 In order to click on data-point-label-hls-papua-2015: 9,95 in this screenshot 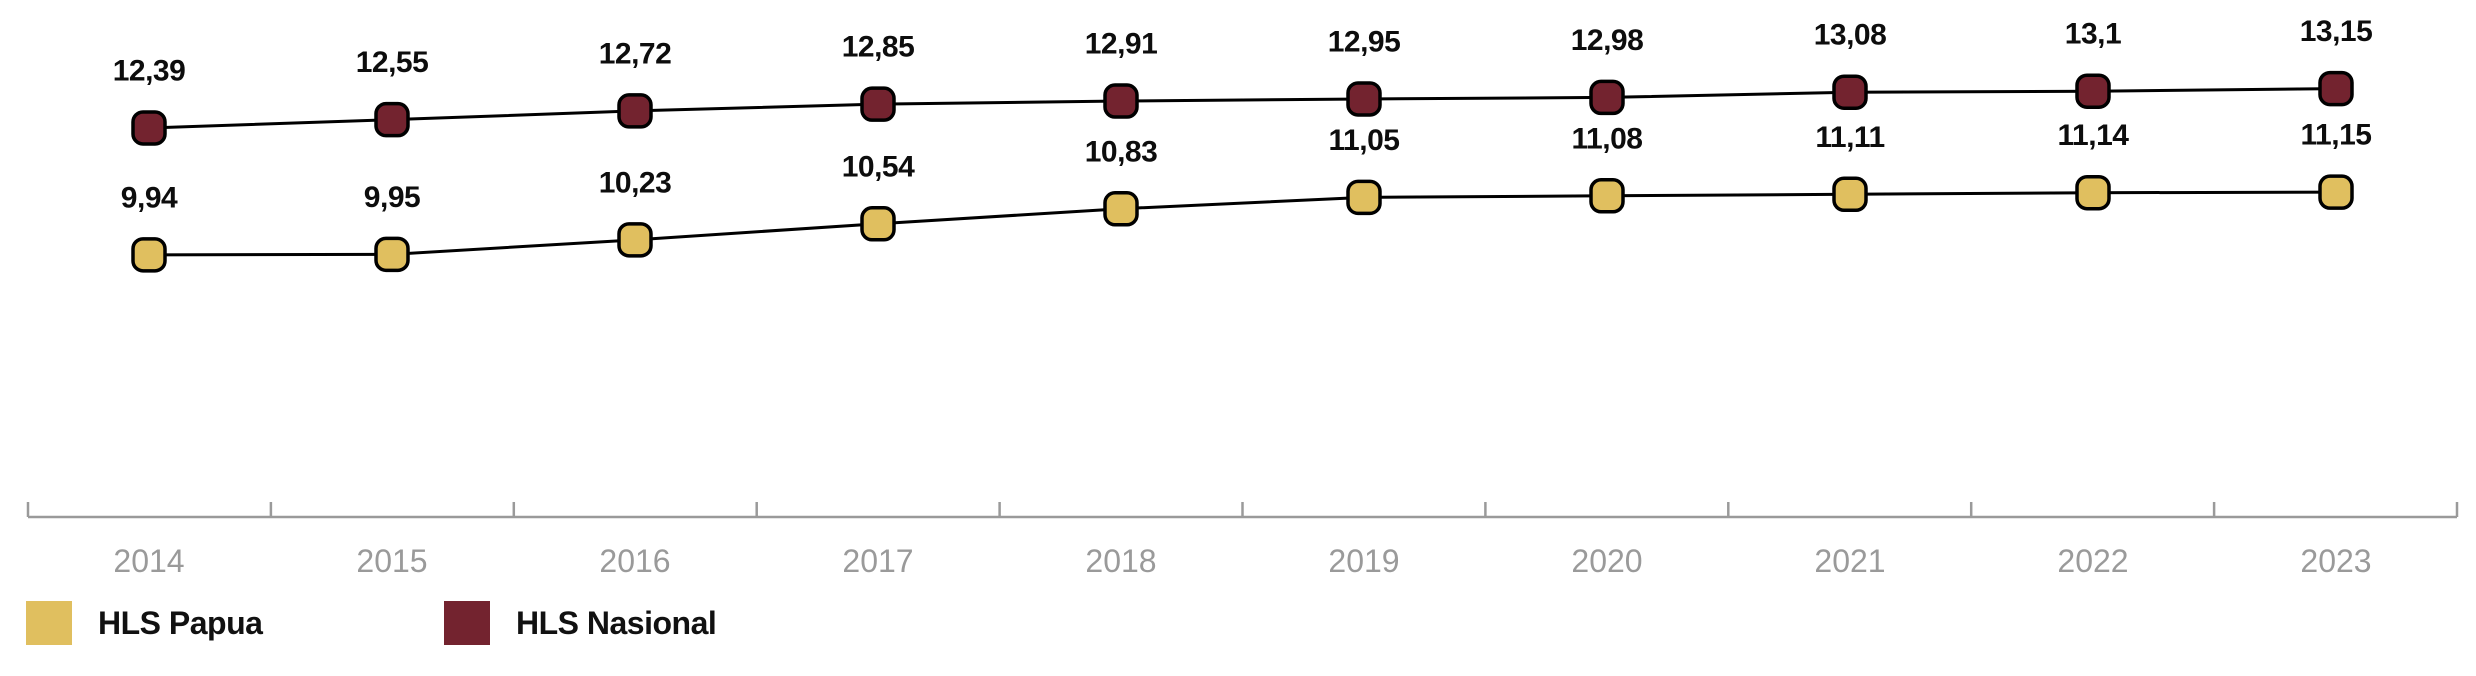, I will do `click(392, 197)`.